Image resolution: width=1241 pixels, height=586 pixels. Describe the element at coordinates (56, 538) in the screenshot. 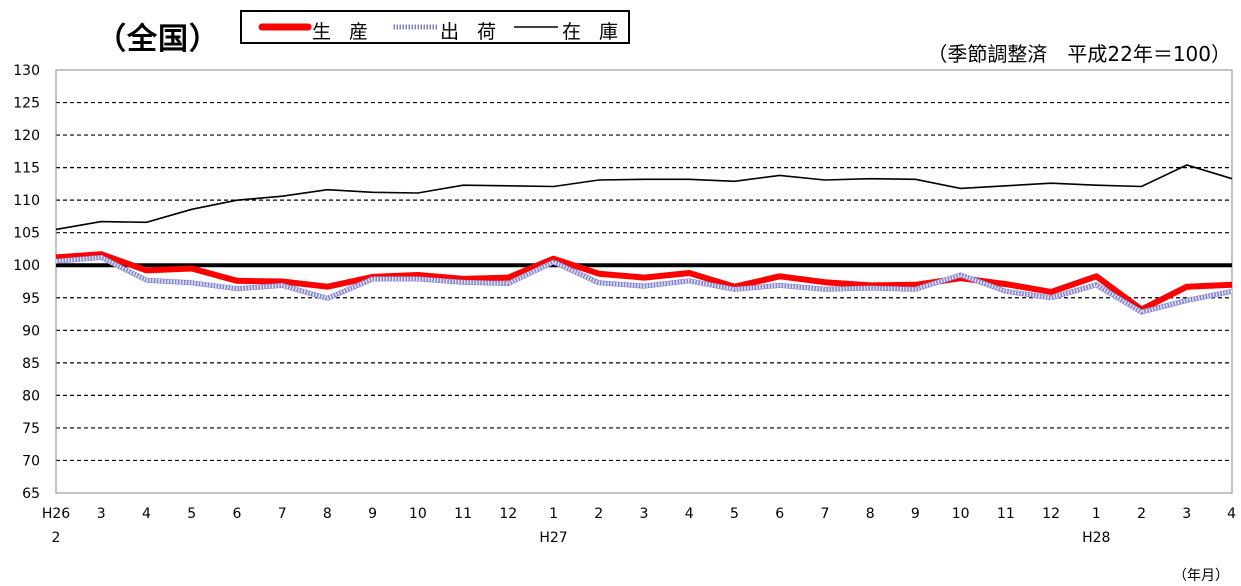

I see `x-year-label: 2` at that location.